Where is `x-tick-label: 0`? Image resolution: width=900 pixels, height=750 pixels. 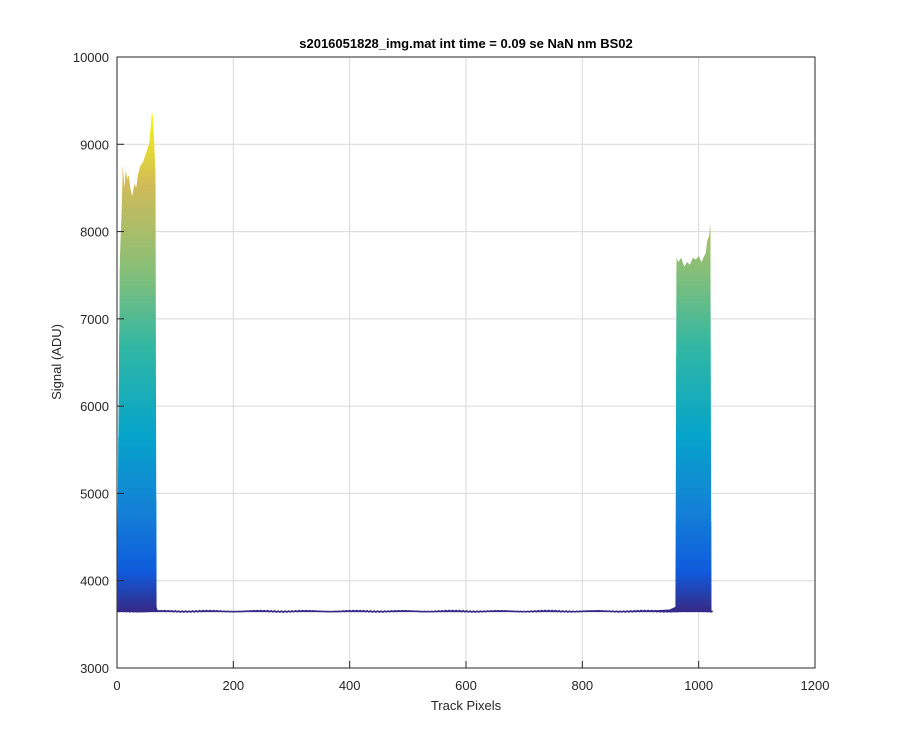
x-tick-label: 0 is located at coordinates (116, 685).